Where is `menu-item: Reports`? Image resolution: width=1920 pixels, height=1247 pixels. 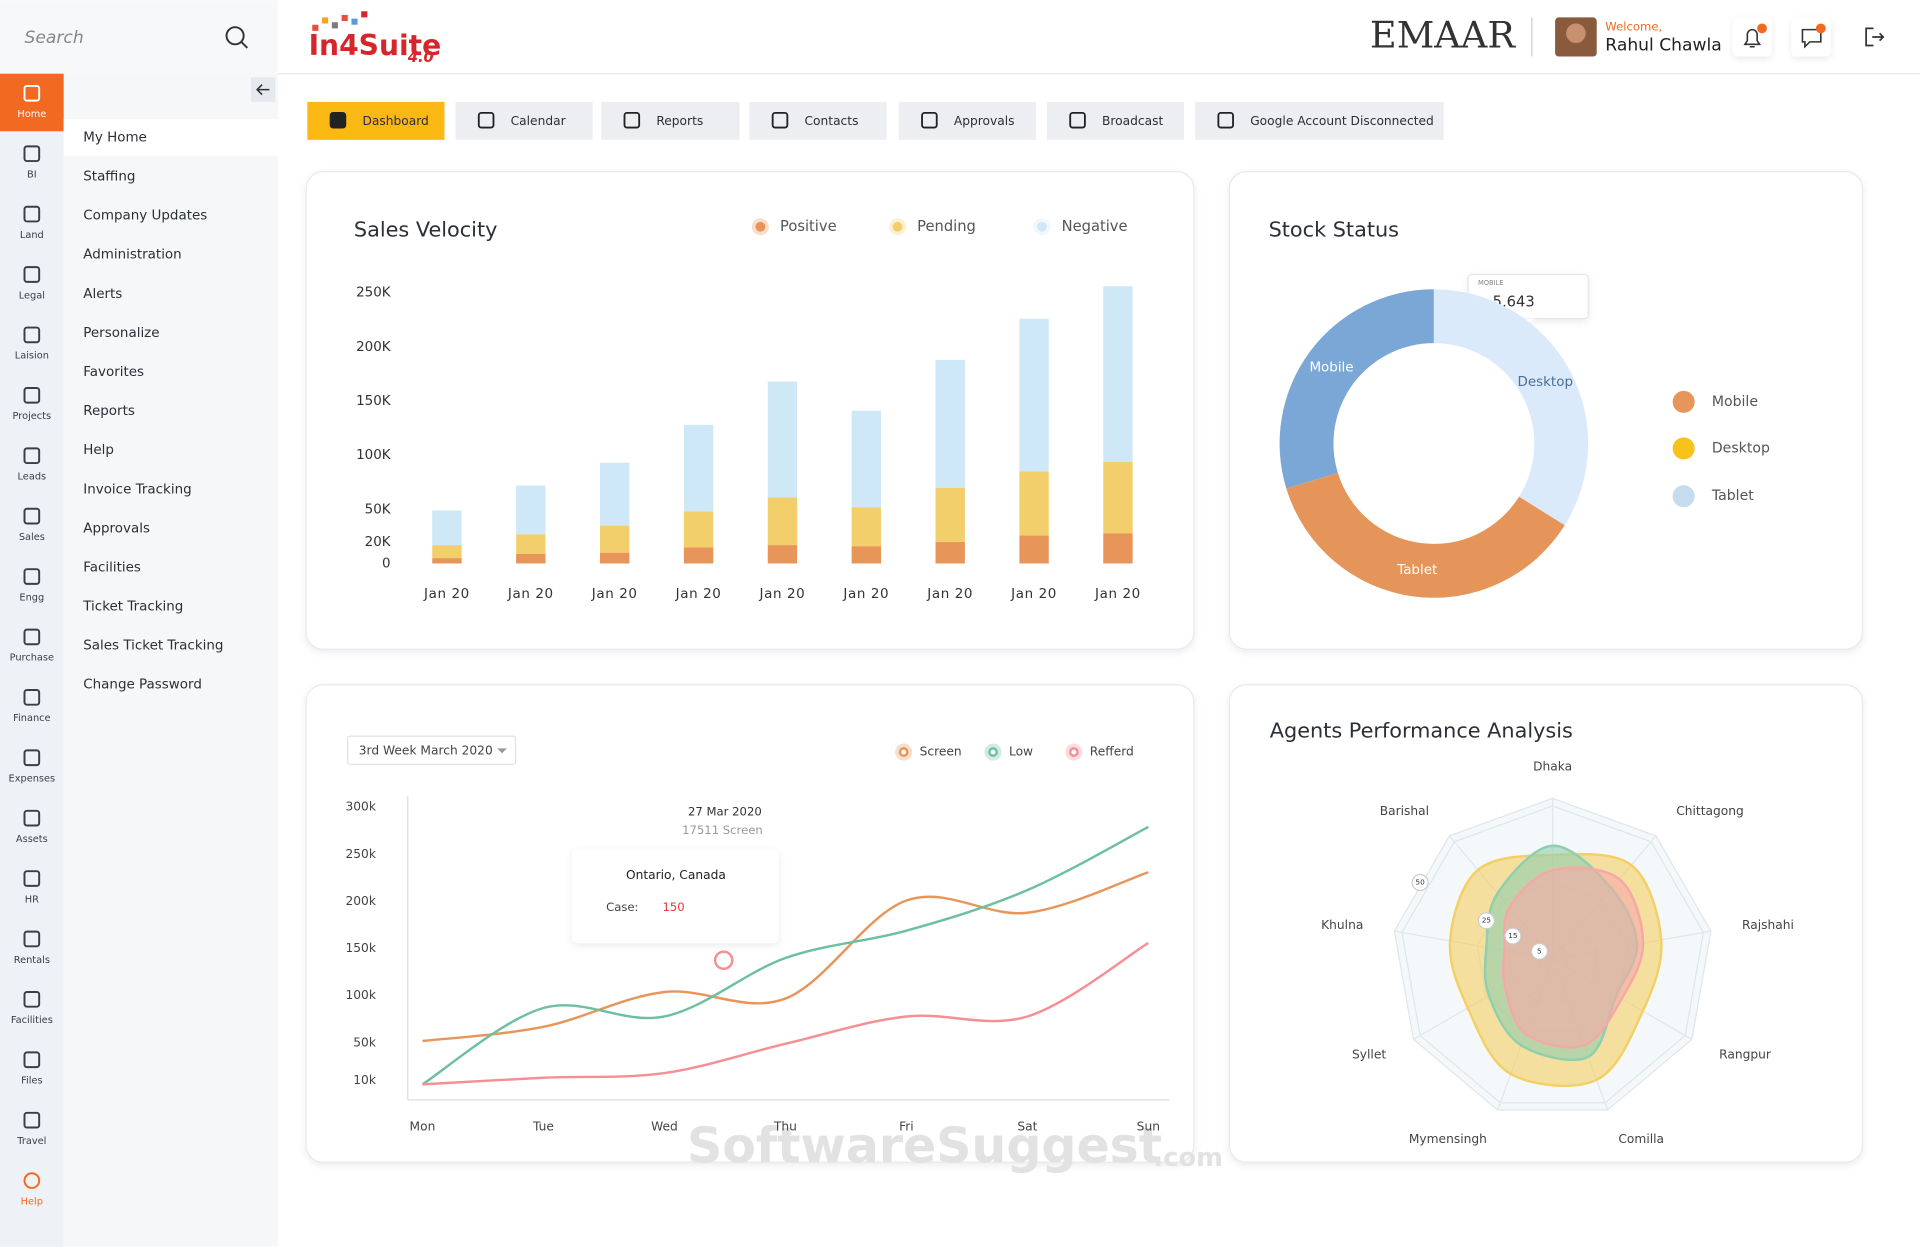
menu-item: Reports is located at coordinates (109, 411).